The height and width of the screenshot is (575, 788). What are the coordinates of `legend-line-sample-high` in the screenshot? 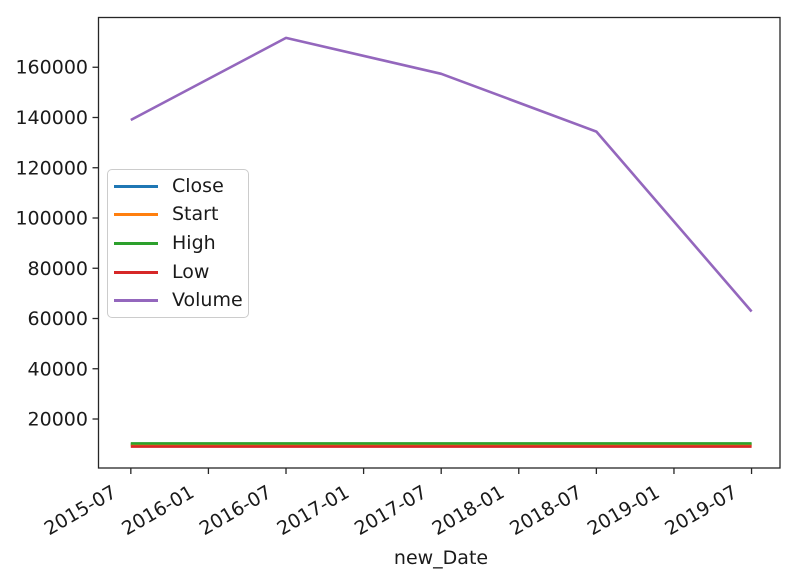 It's located at (136, 243).